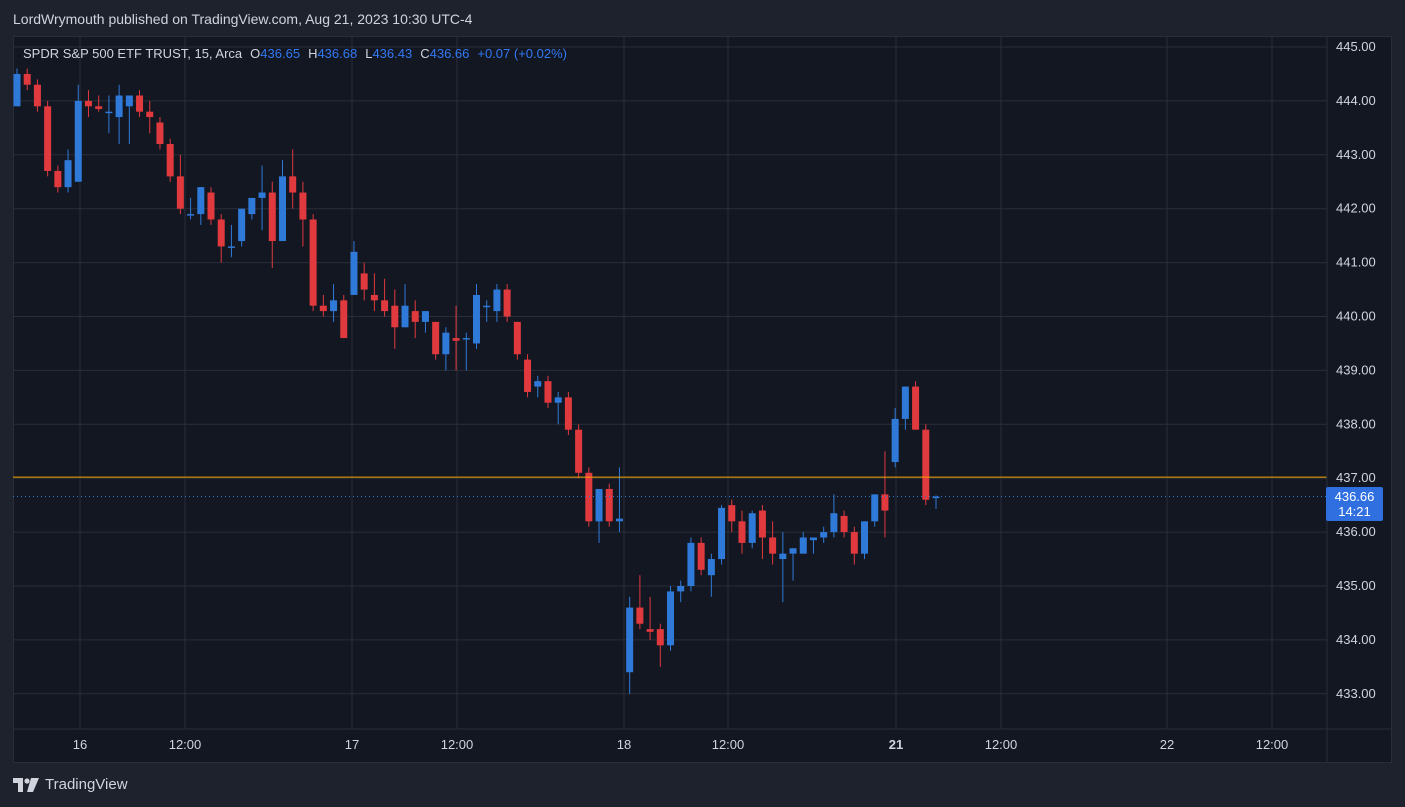 This screenshot has height=807, width=1405. What do you see at coordinates (1356, 639) in the screenshot?
I see `y-tick-label: 434.00` at bounding box center [1356, 639].